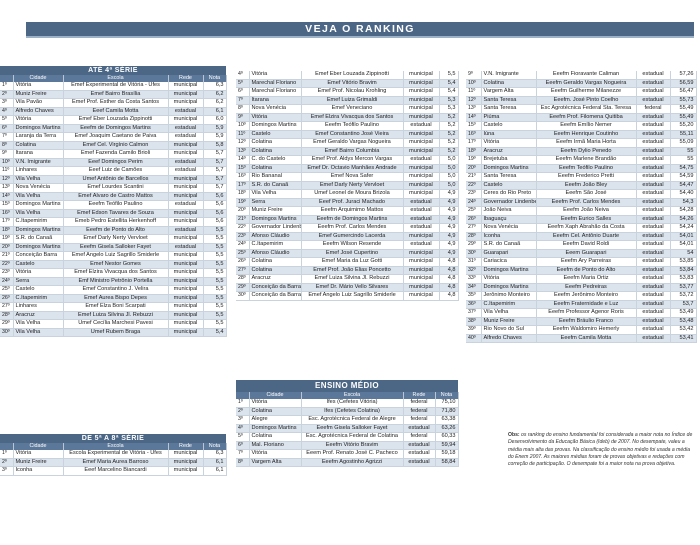  Describe the element at coordinates (683, 338) in the screenshot. I see `score-value: 53,41` at that location.